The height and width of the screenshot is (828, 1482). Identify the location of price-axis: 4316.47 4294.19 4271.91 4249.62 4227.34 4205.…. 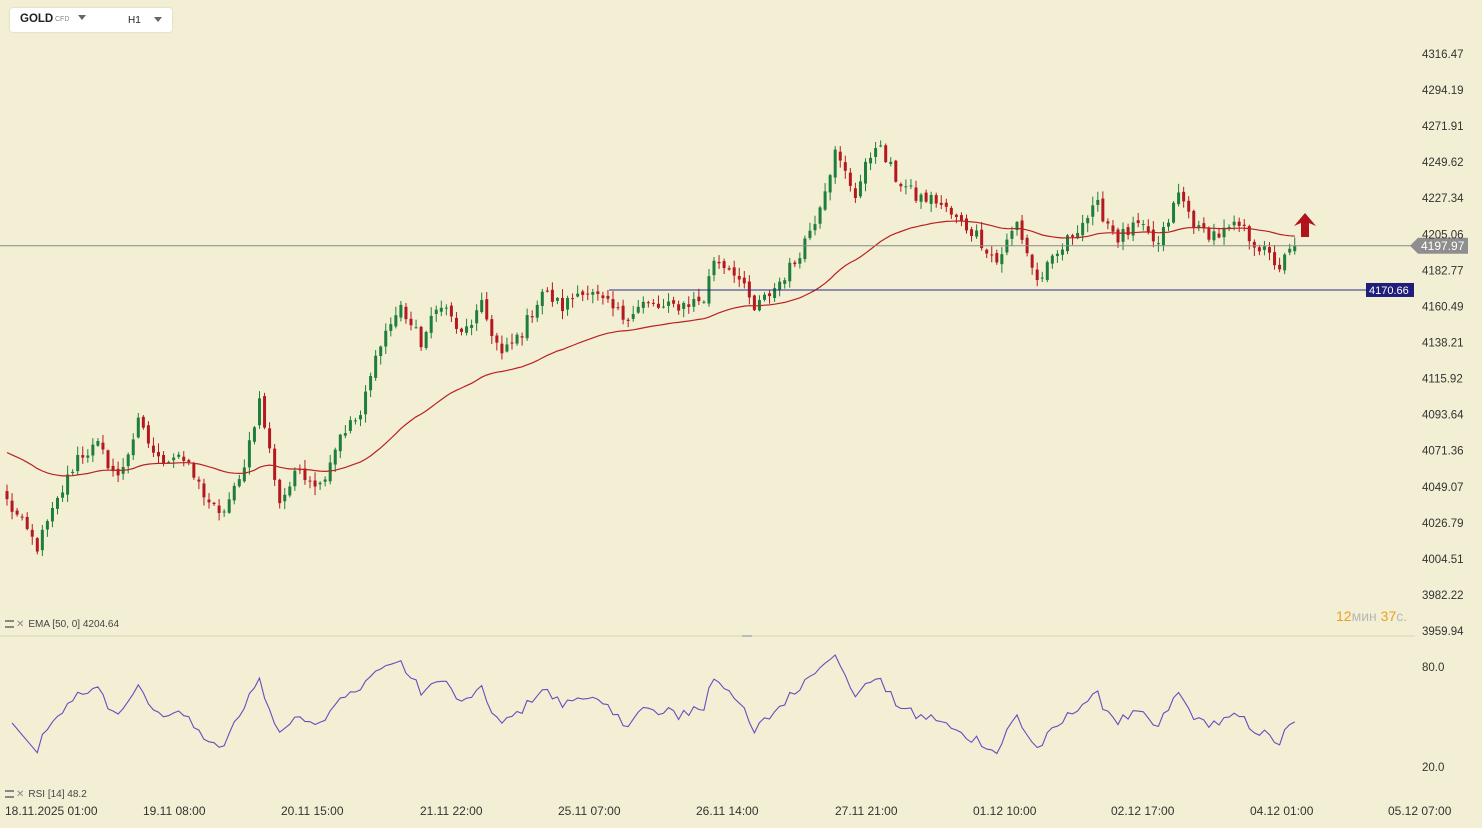
(1443, 343).